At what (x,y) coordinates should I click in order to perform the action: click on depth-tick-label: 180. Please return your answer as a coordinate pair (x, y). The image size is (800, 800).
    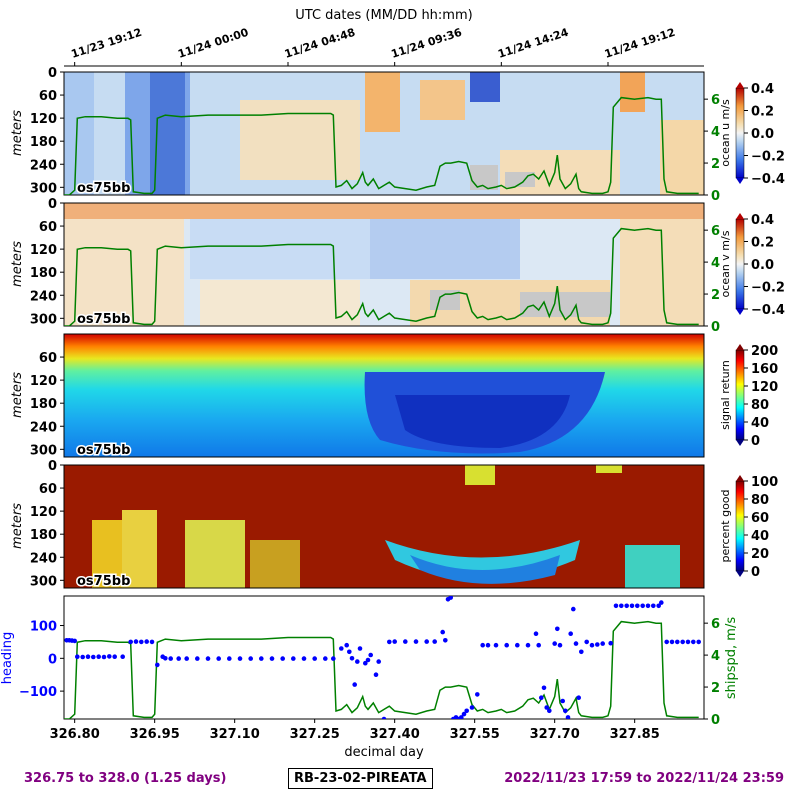
    Looking at the image, I should click on (43, 273).